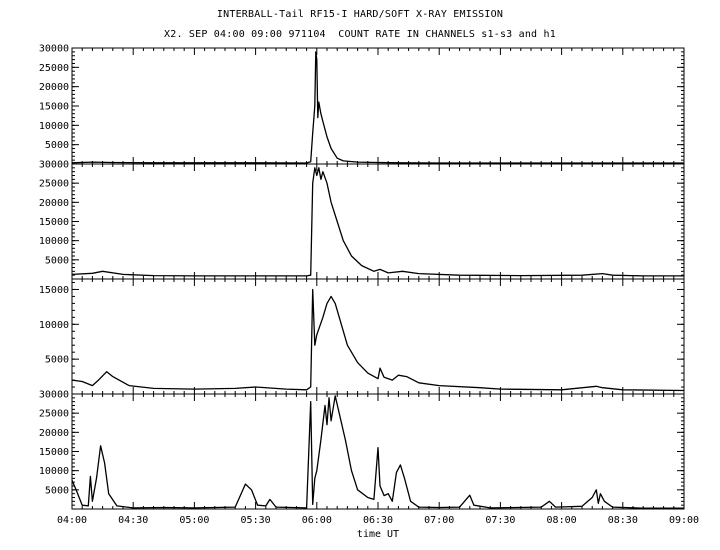 The height and width of the screenshot is (550, 720). What do you see at coordinates (194, 520) in the screenshot?
I see `x-tick-label: 05:00` at bounding box center [194, 520].